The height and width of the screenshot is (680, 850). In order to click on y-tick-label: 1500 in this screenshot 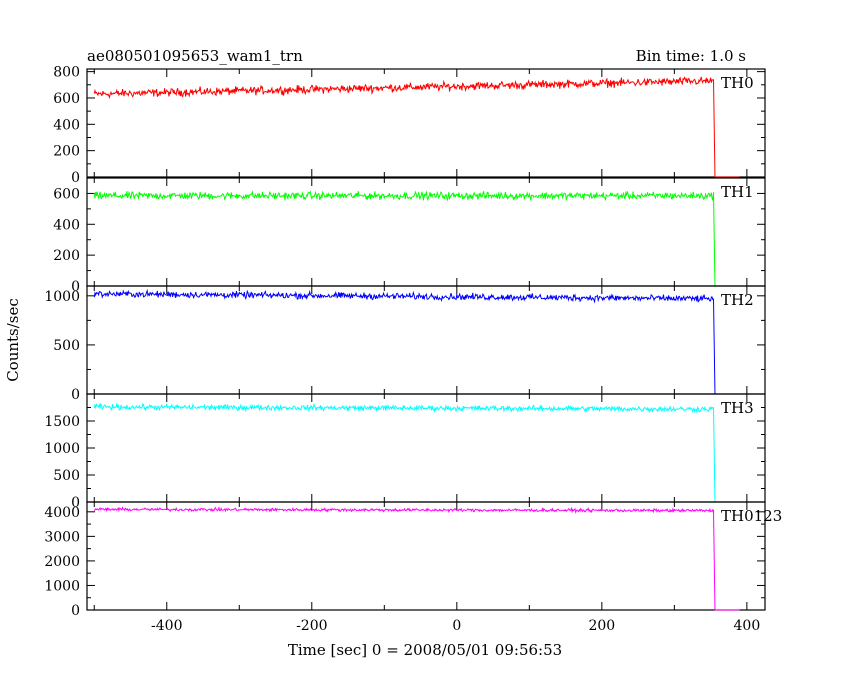, I will do `click(62, 422)`.